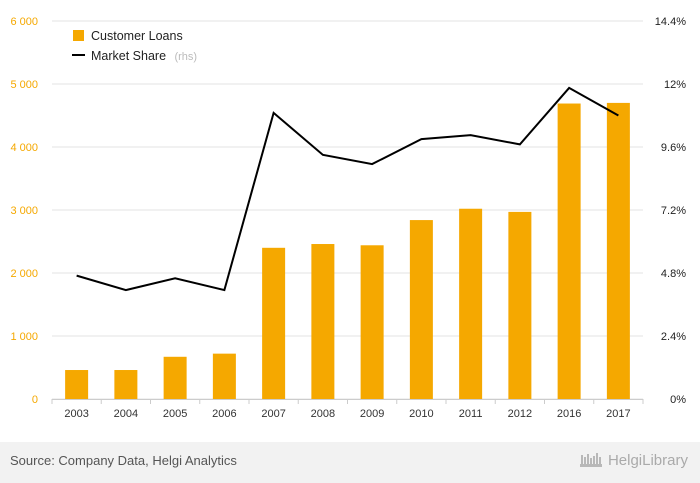 The width and height of the screenshot is (700, 483). Describe the element at coordinates (372, 322) in the screenshot. I see `bar-2009` at that location.